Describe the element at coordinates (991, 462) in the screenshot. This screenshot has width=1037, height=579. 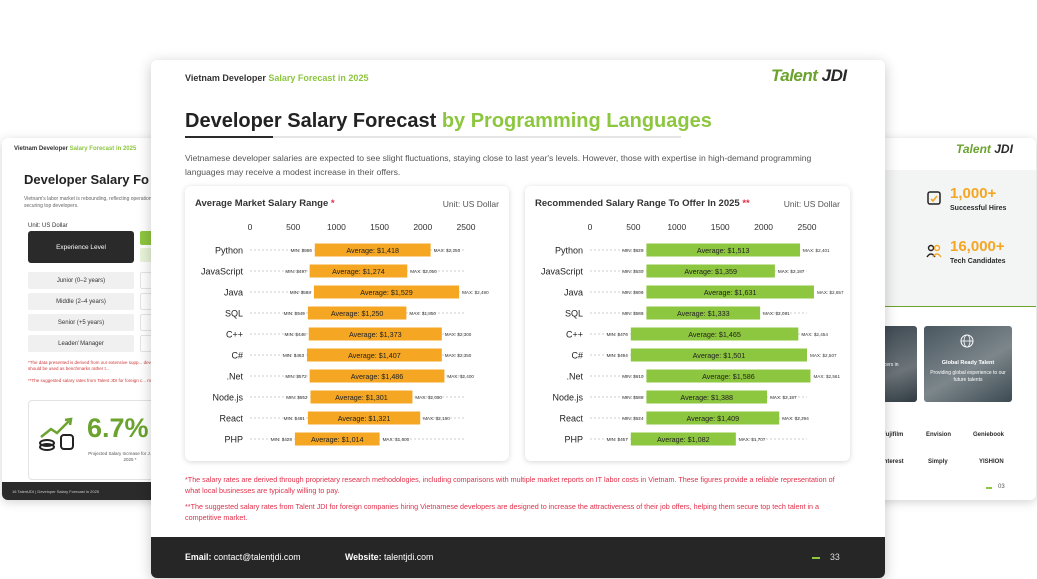
I see `client-logo-yishion: YISHION` at that location.